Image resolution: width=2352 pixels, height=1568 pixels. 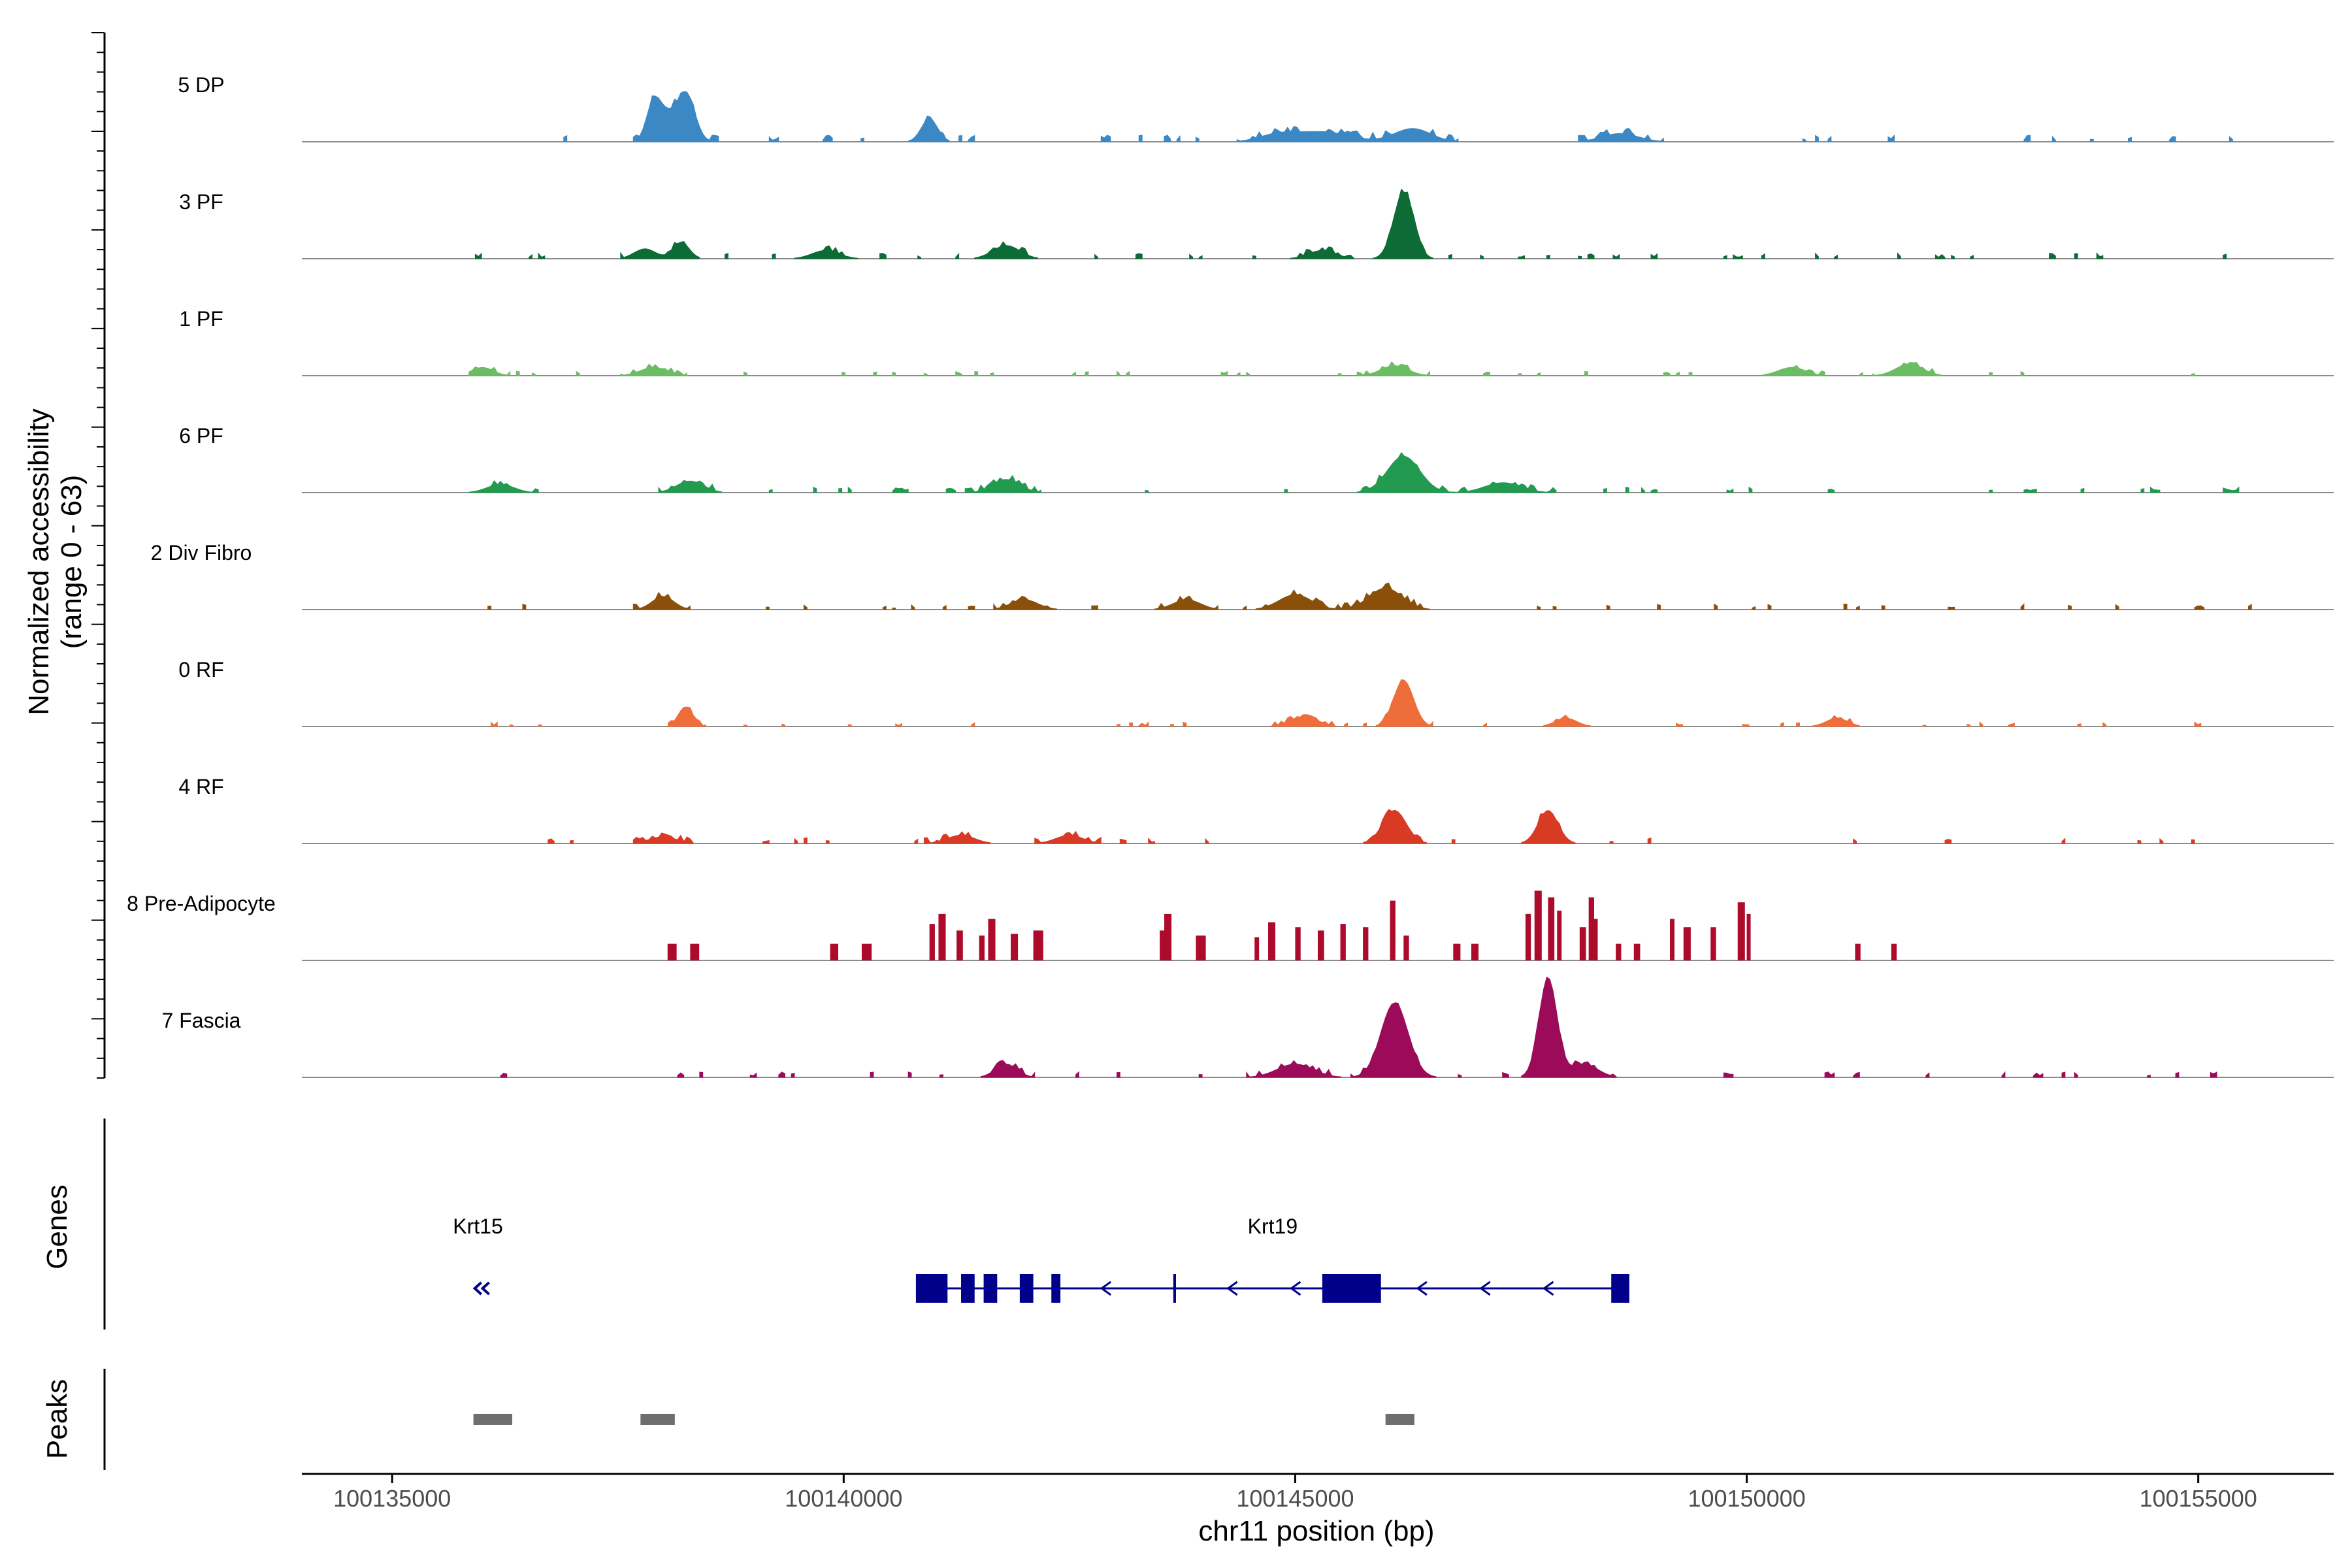 What do you see at coordinates (1273, 1226) in the screenshot?
I see `gene-label: Krt19` at bounding box center [1273, 1226].